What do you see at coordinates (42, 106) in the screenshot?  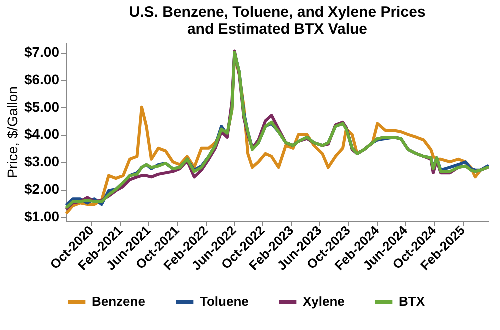 I see `y-tick-label: $5.00` at bounding box center [42, 106].